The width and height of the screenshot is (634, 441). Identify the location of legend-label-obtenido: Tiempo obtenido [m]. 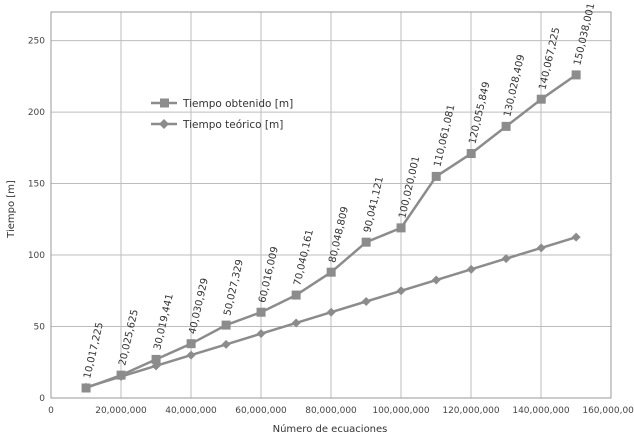
(237, 104).